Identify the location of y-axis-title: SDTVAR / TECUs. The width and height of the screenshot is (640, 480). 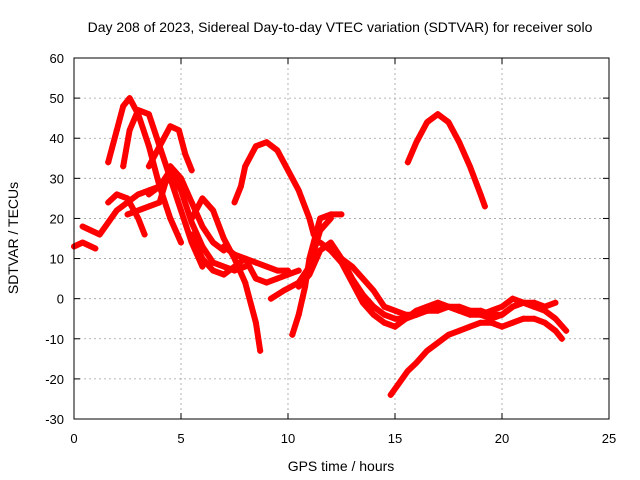
(13, 238).